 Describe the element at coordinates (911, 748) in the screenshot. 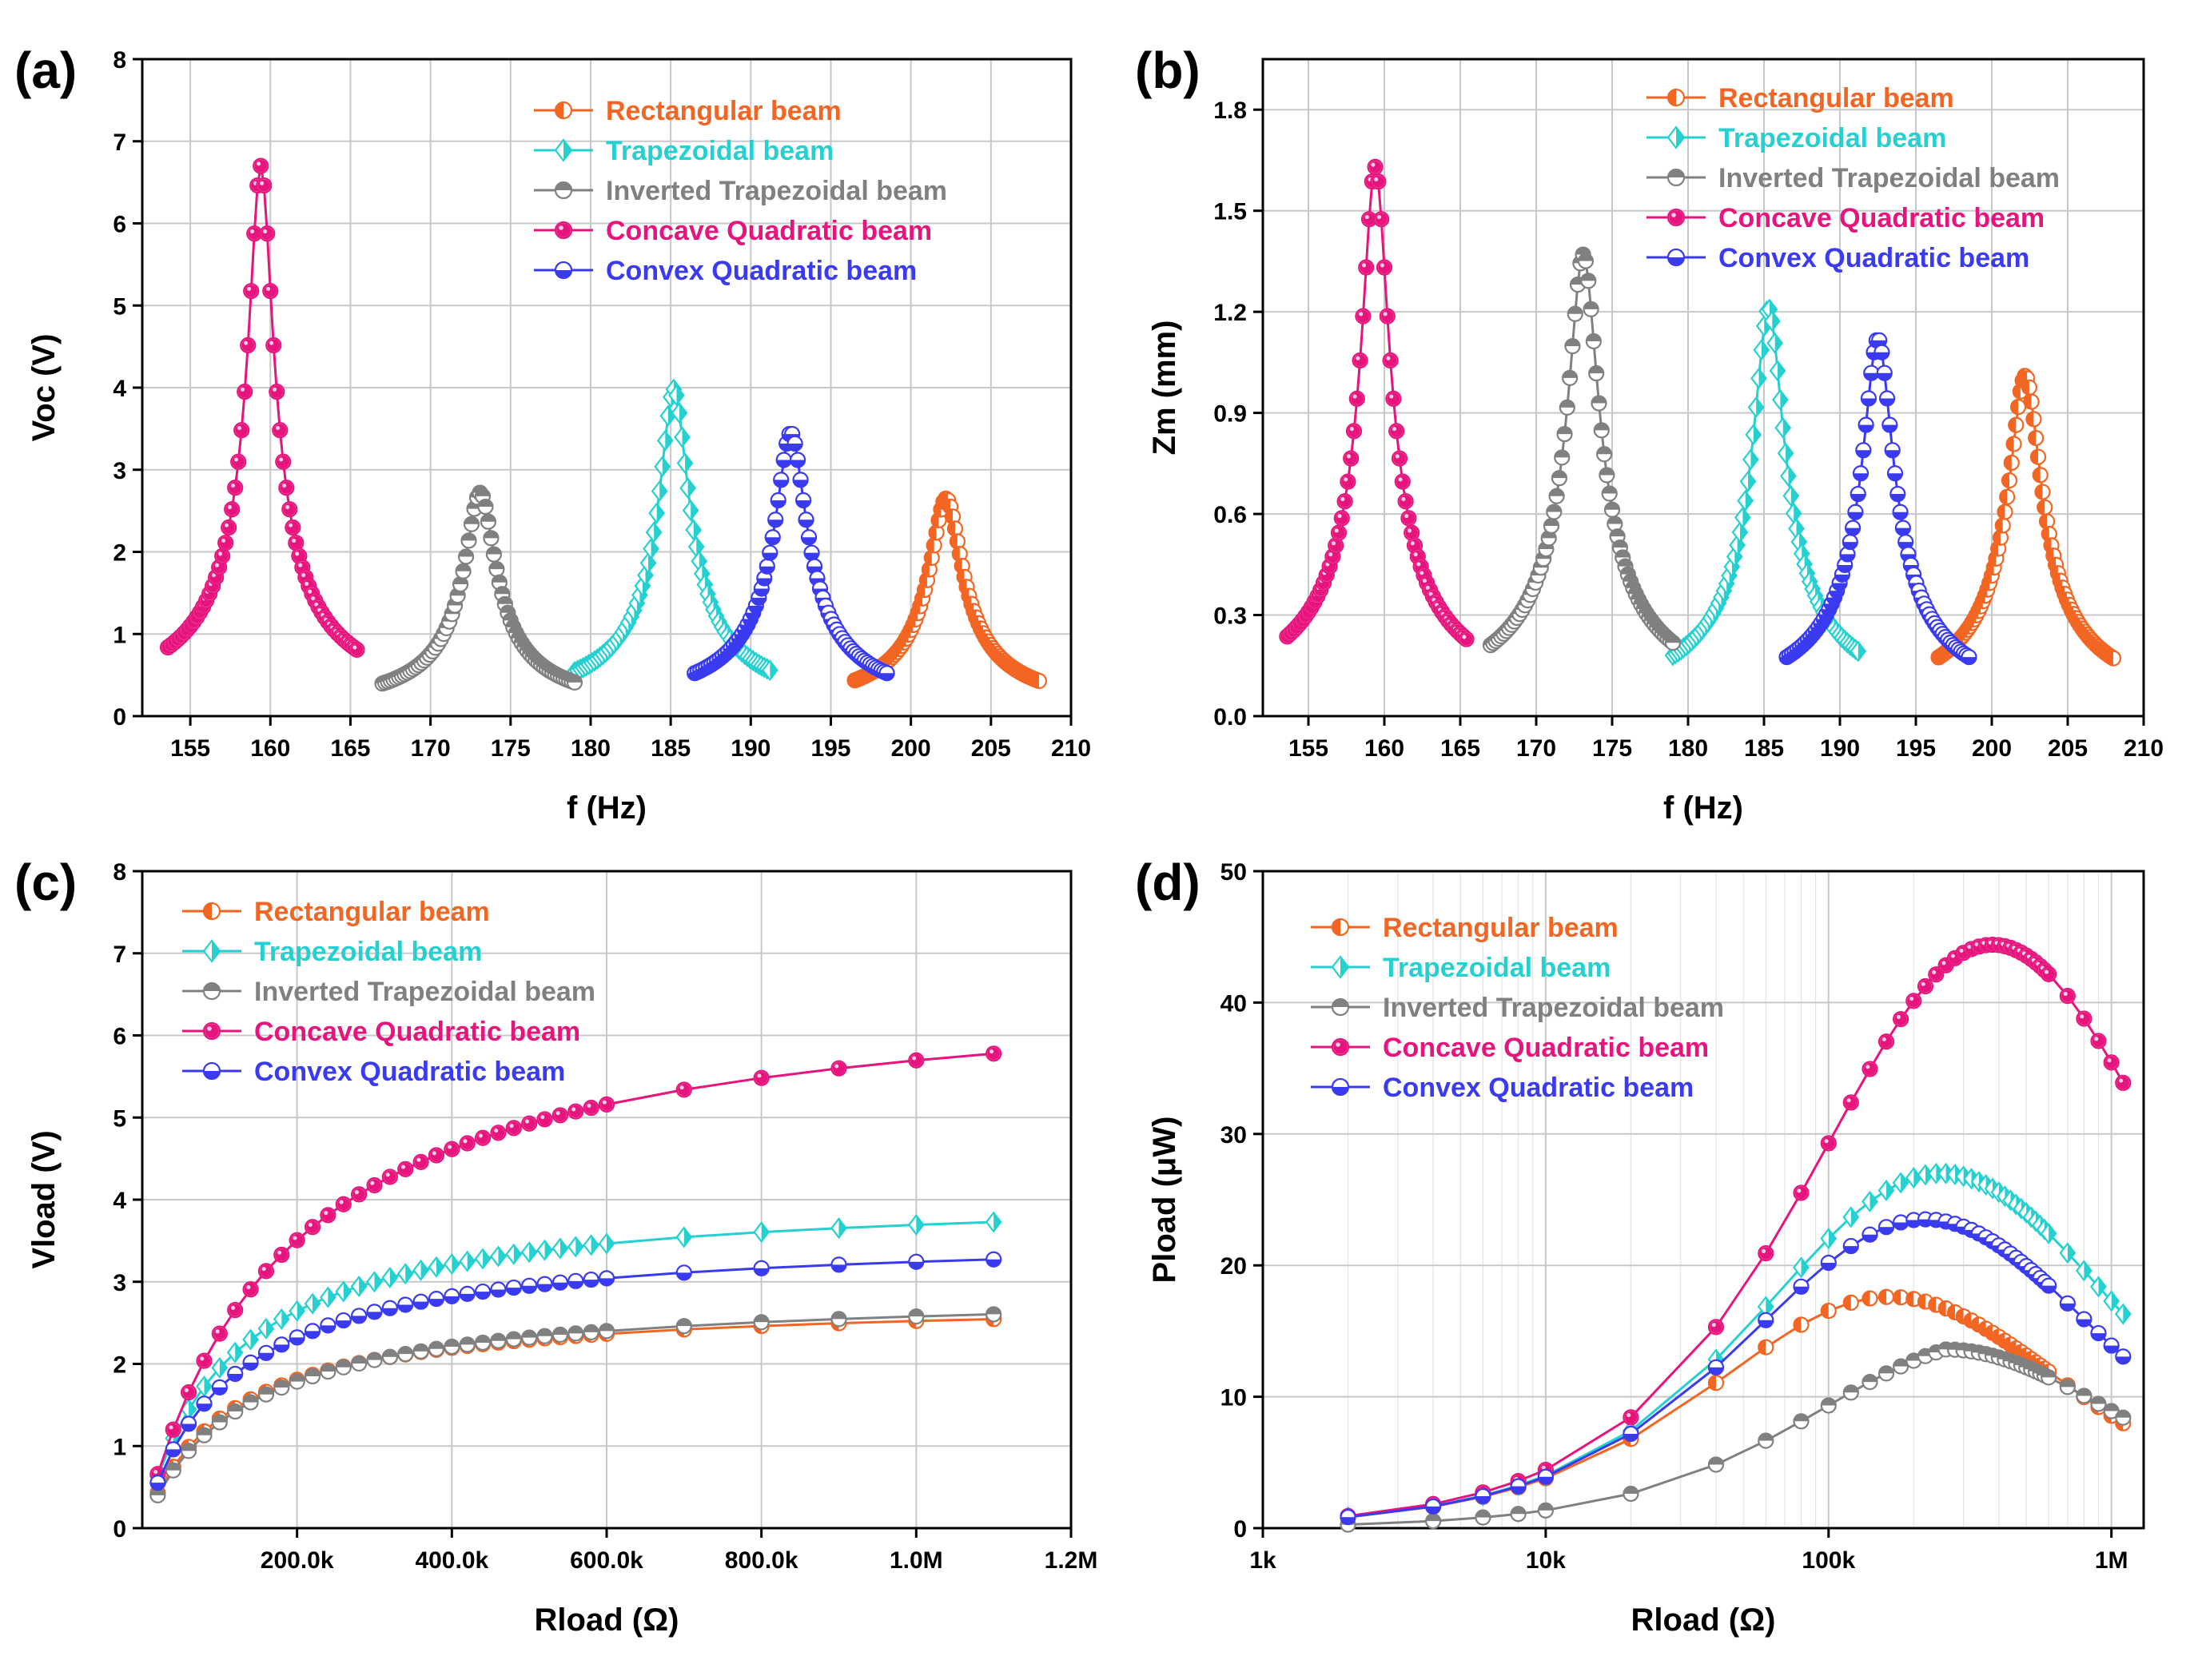

I see `x-tick-label: 200` at that location.